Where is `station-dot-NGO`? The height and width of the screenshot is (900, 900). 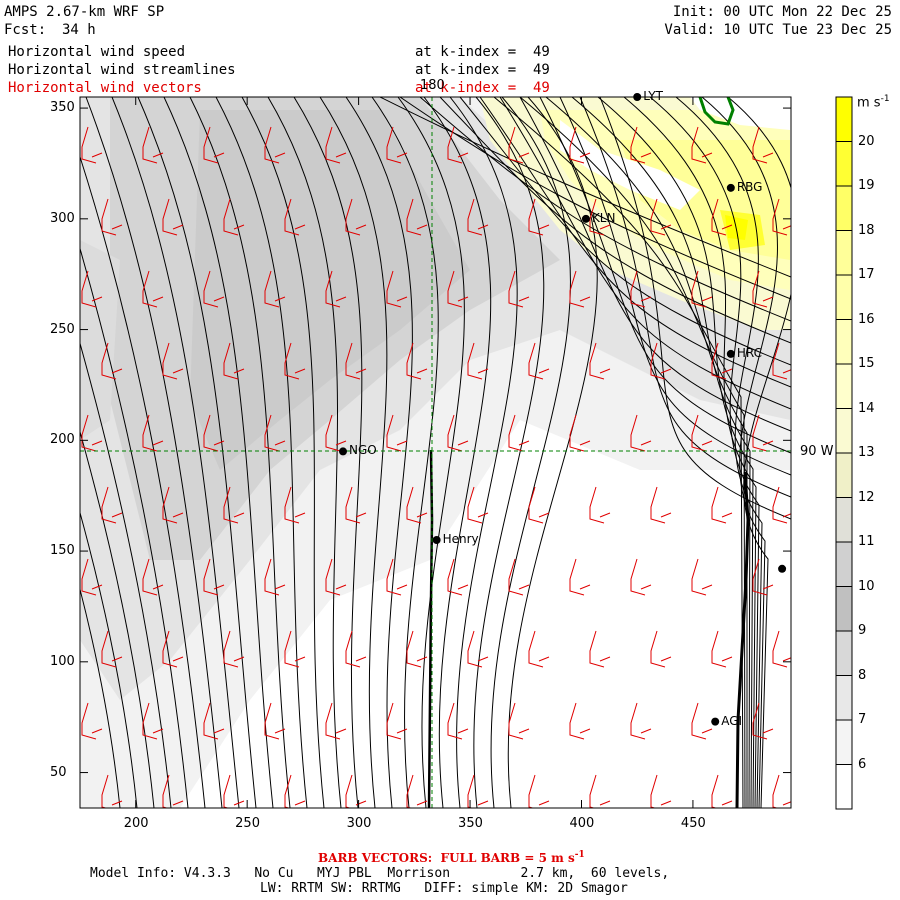
station-dot-NGO is located at coordinates (343, 451).